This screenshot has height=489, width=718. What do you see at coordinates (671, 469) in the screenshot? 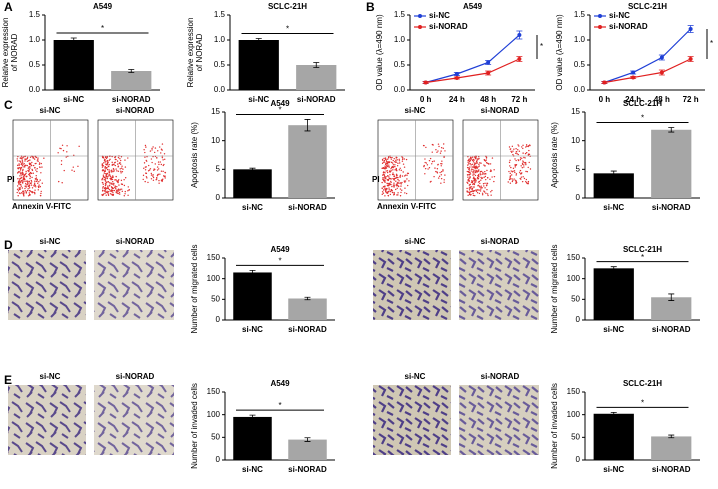
I see `x-tick-label: si-NORAD` at bounding box center [671, 469].